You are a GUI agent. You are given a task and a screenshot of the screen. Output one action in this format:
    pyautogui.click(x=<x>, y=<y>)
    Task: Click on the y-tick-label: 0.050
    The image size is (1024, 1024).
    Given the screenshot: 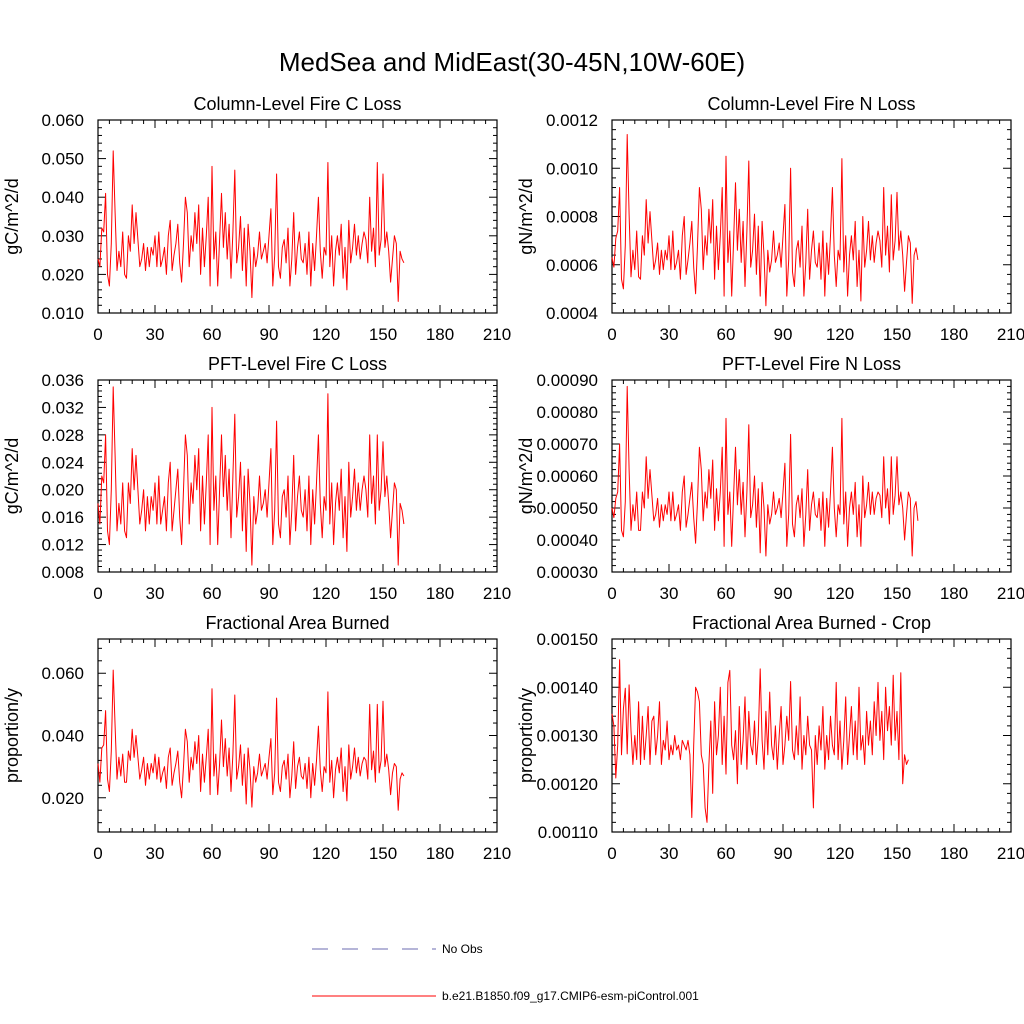 What is the action you would take?
    pyautogui.click(x=62, y=159)
    